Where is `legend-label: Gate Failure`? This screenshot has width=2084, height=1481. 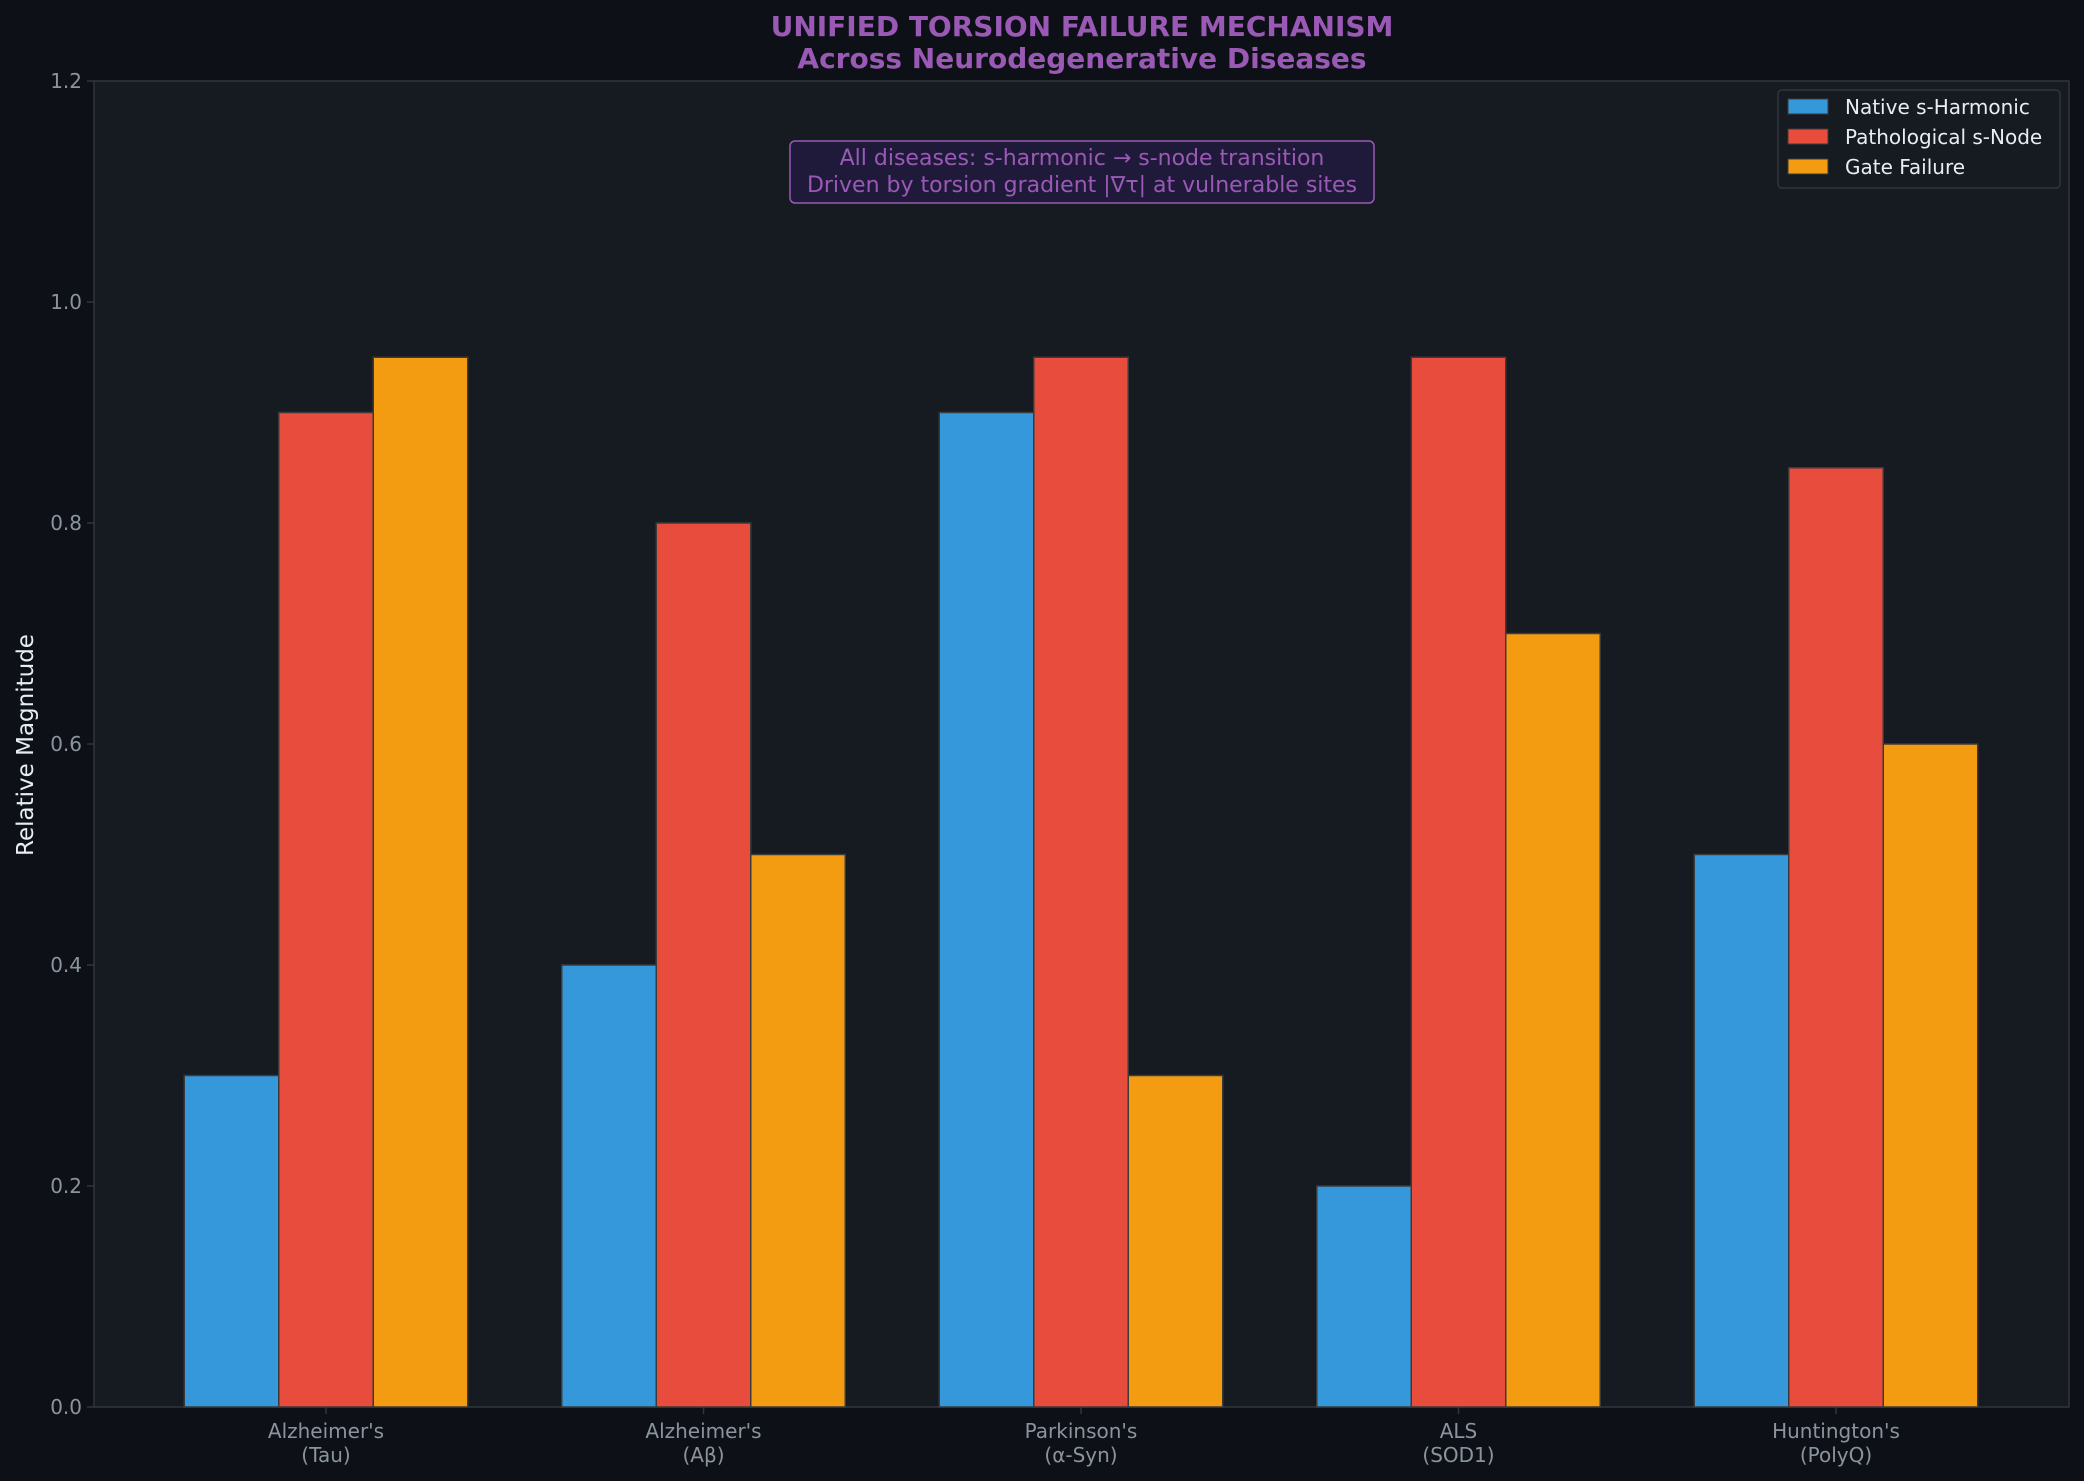 legend-label: Gate Failure is located at coordinates (1905, 167).